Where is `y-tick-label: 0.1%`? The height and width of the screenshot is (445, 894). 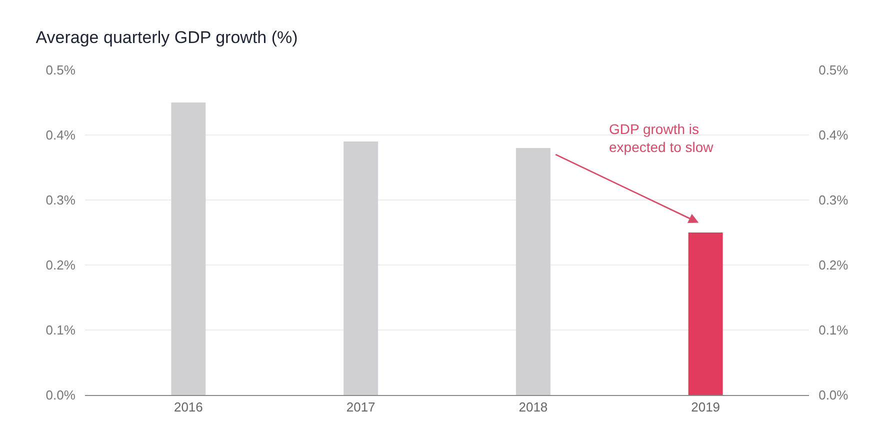 y-tick-label: 0.1% is located at coordinates (61, 330).